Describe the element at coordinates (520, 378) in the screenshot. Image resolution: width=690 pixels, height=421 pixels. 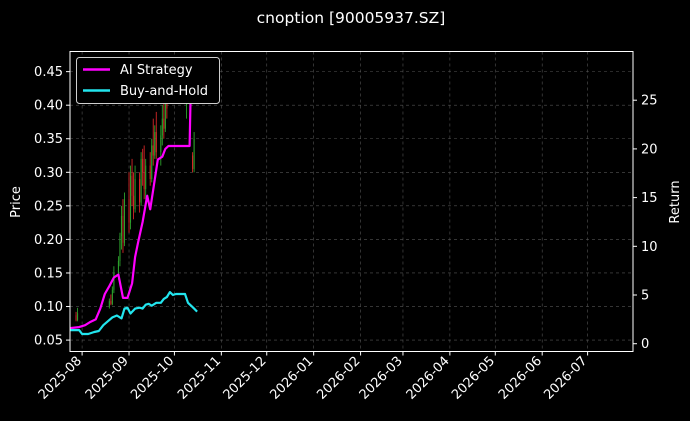
I see `x-tick-label: 2026-06` at that location.